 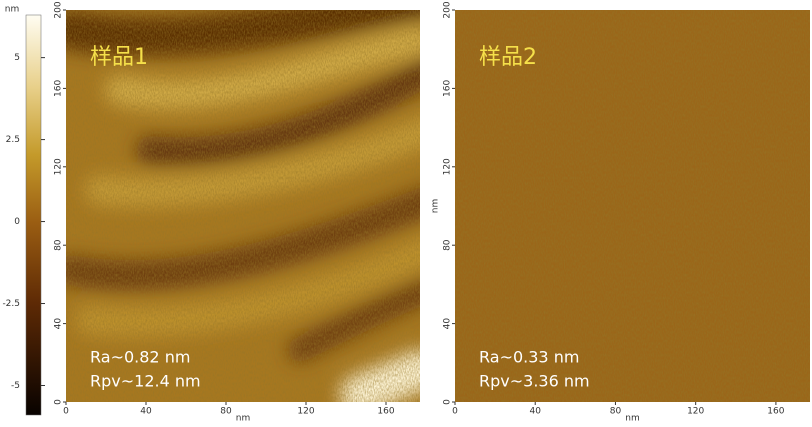 What do you see at coordinates (140, 357) in the screenshot?
I see `roughness-ra: Ra~0.82 nm` at bounding box center [140, 357].